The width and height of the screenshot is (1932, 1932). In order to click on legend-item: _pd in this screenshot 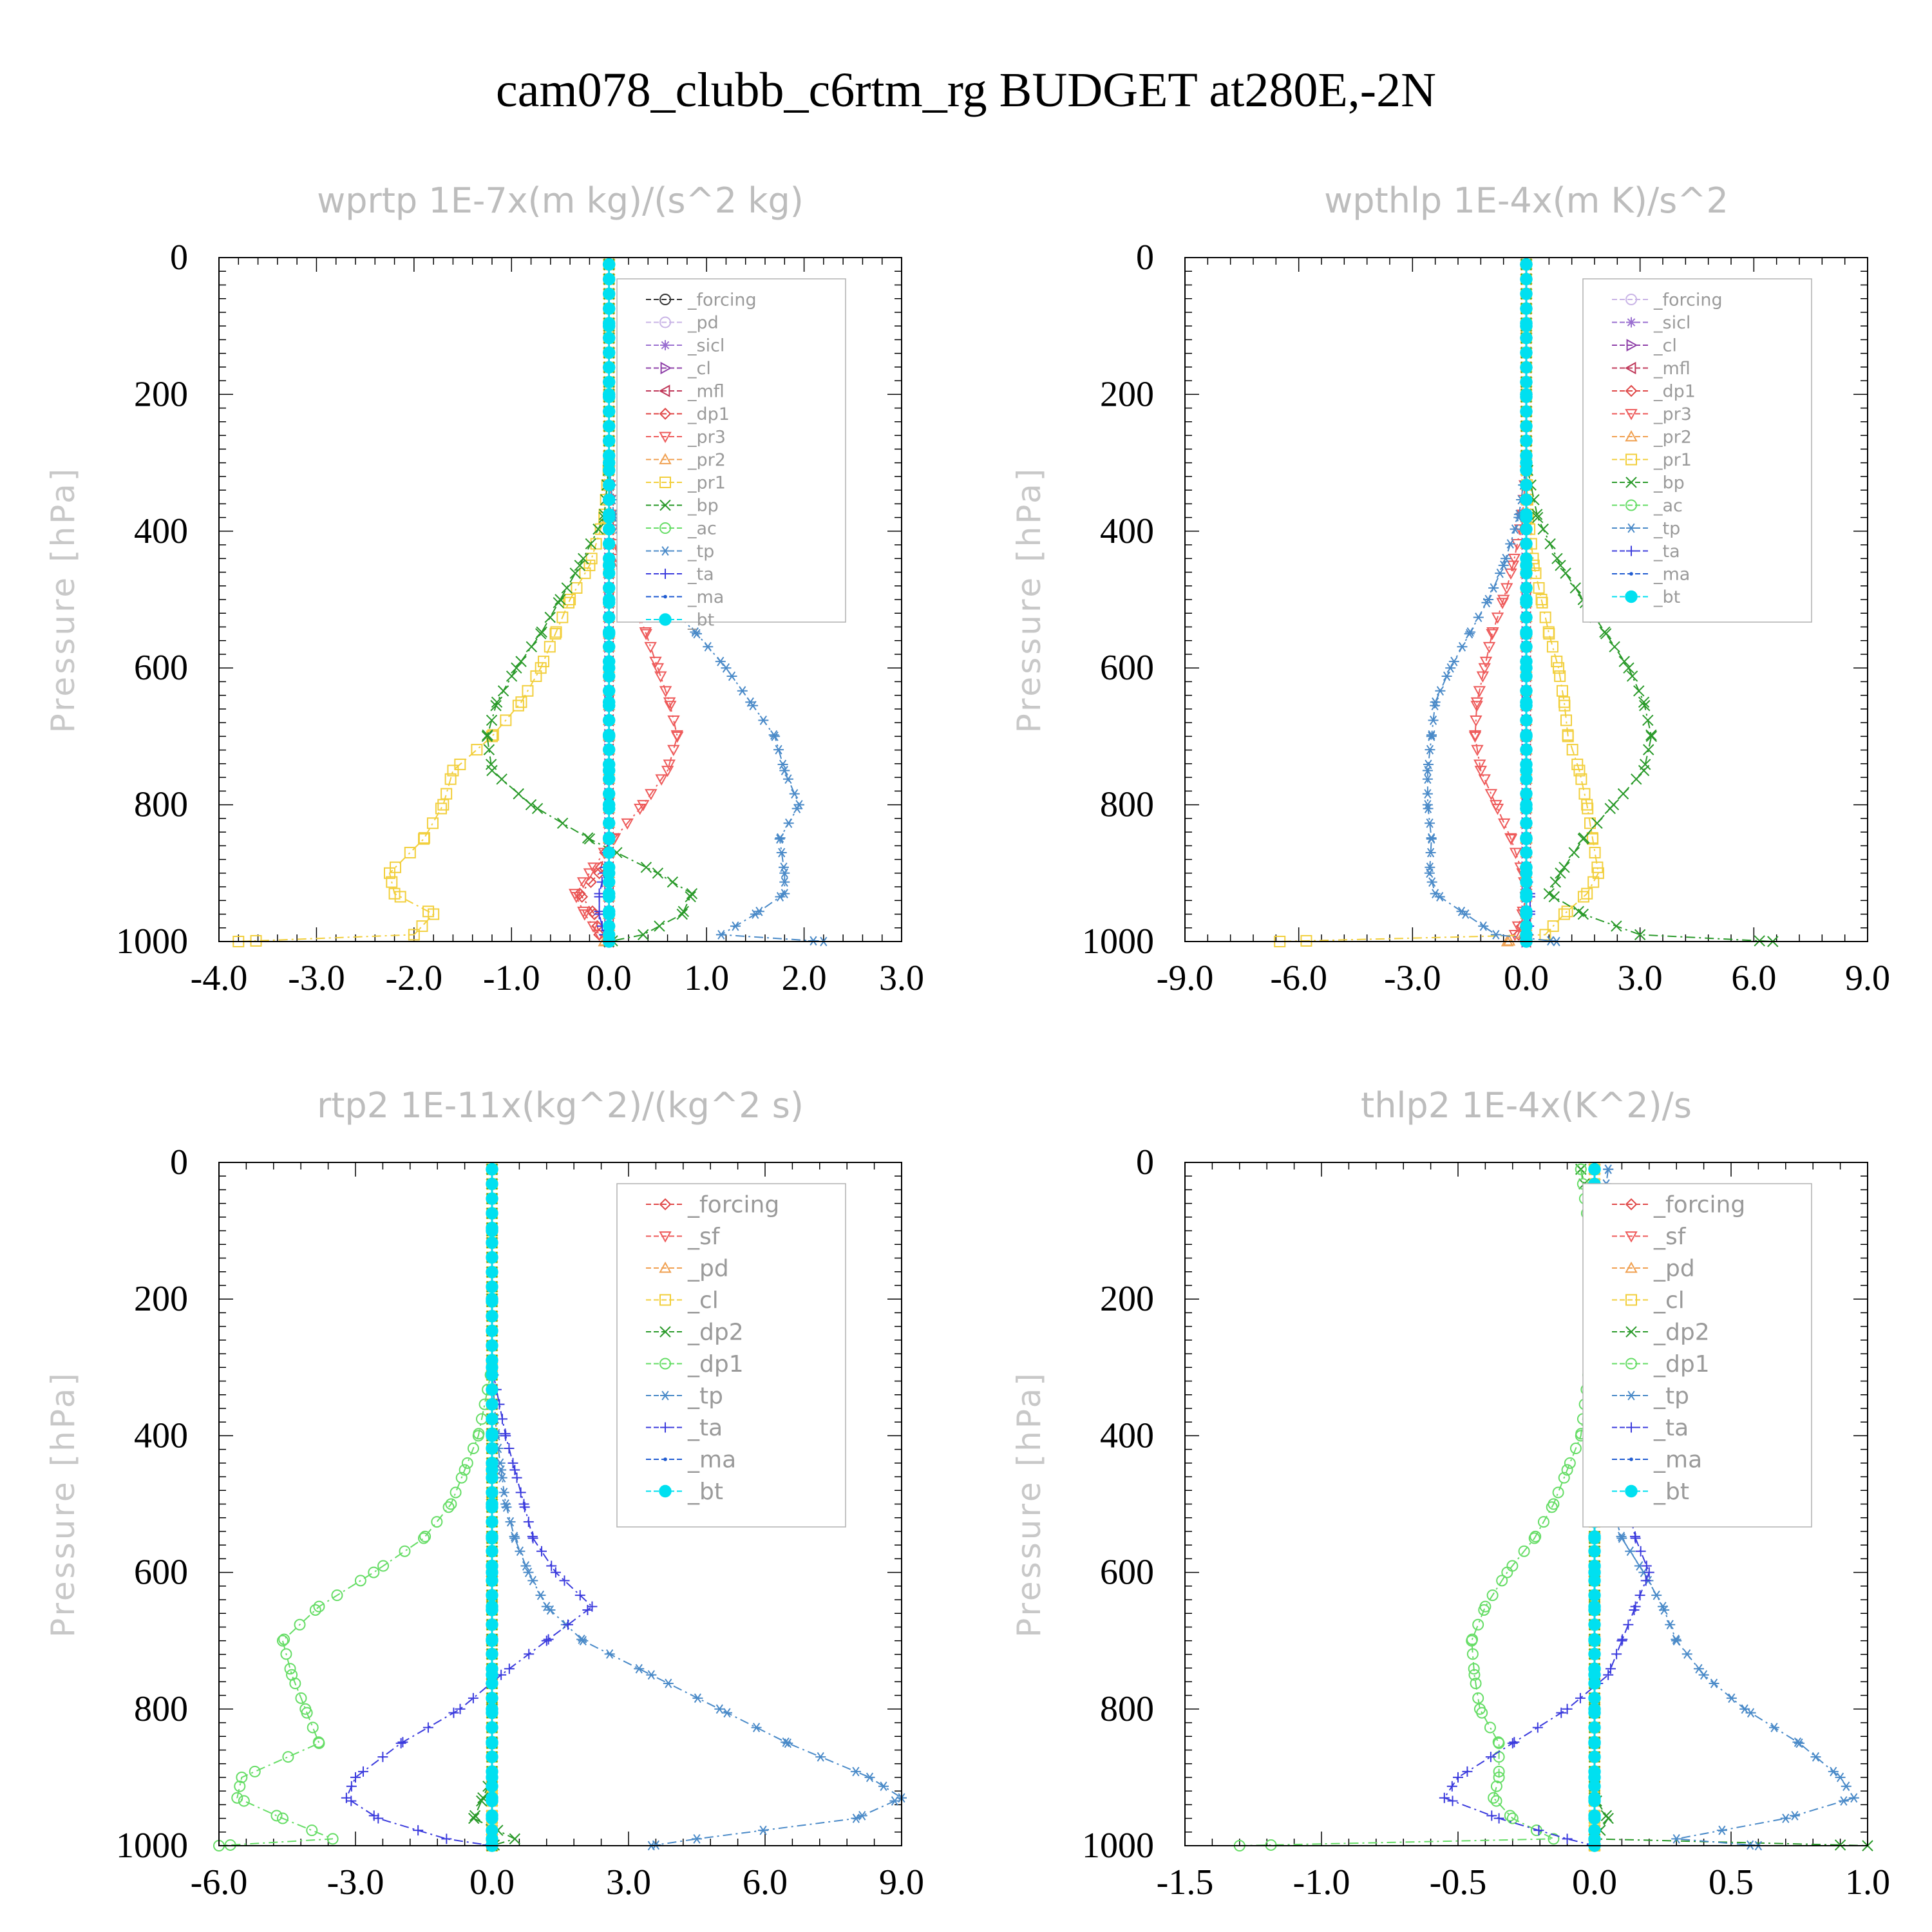, I will do `click(1653, 1269)`.